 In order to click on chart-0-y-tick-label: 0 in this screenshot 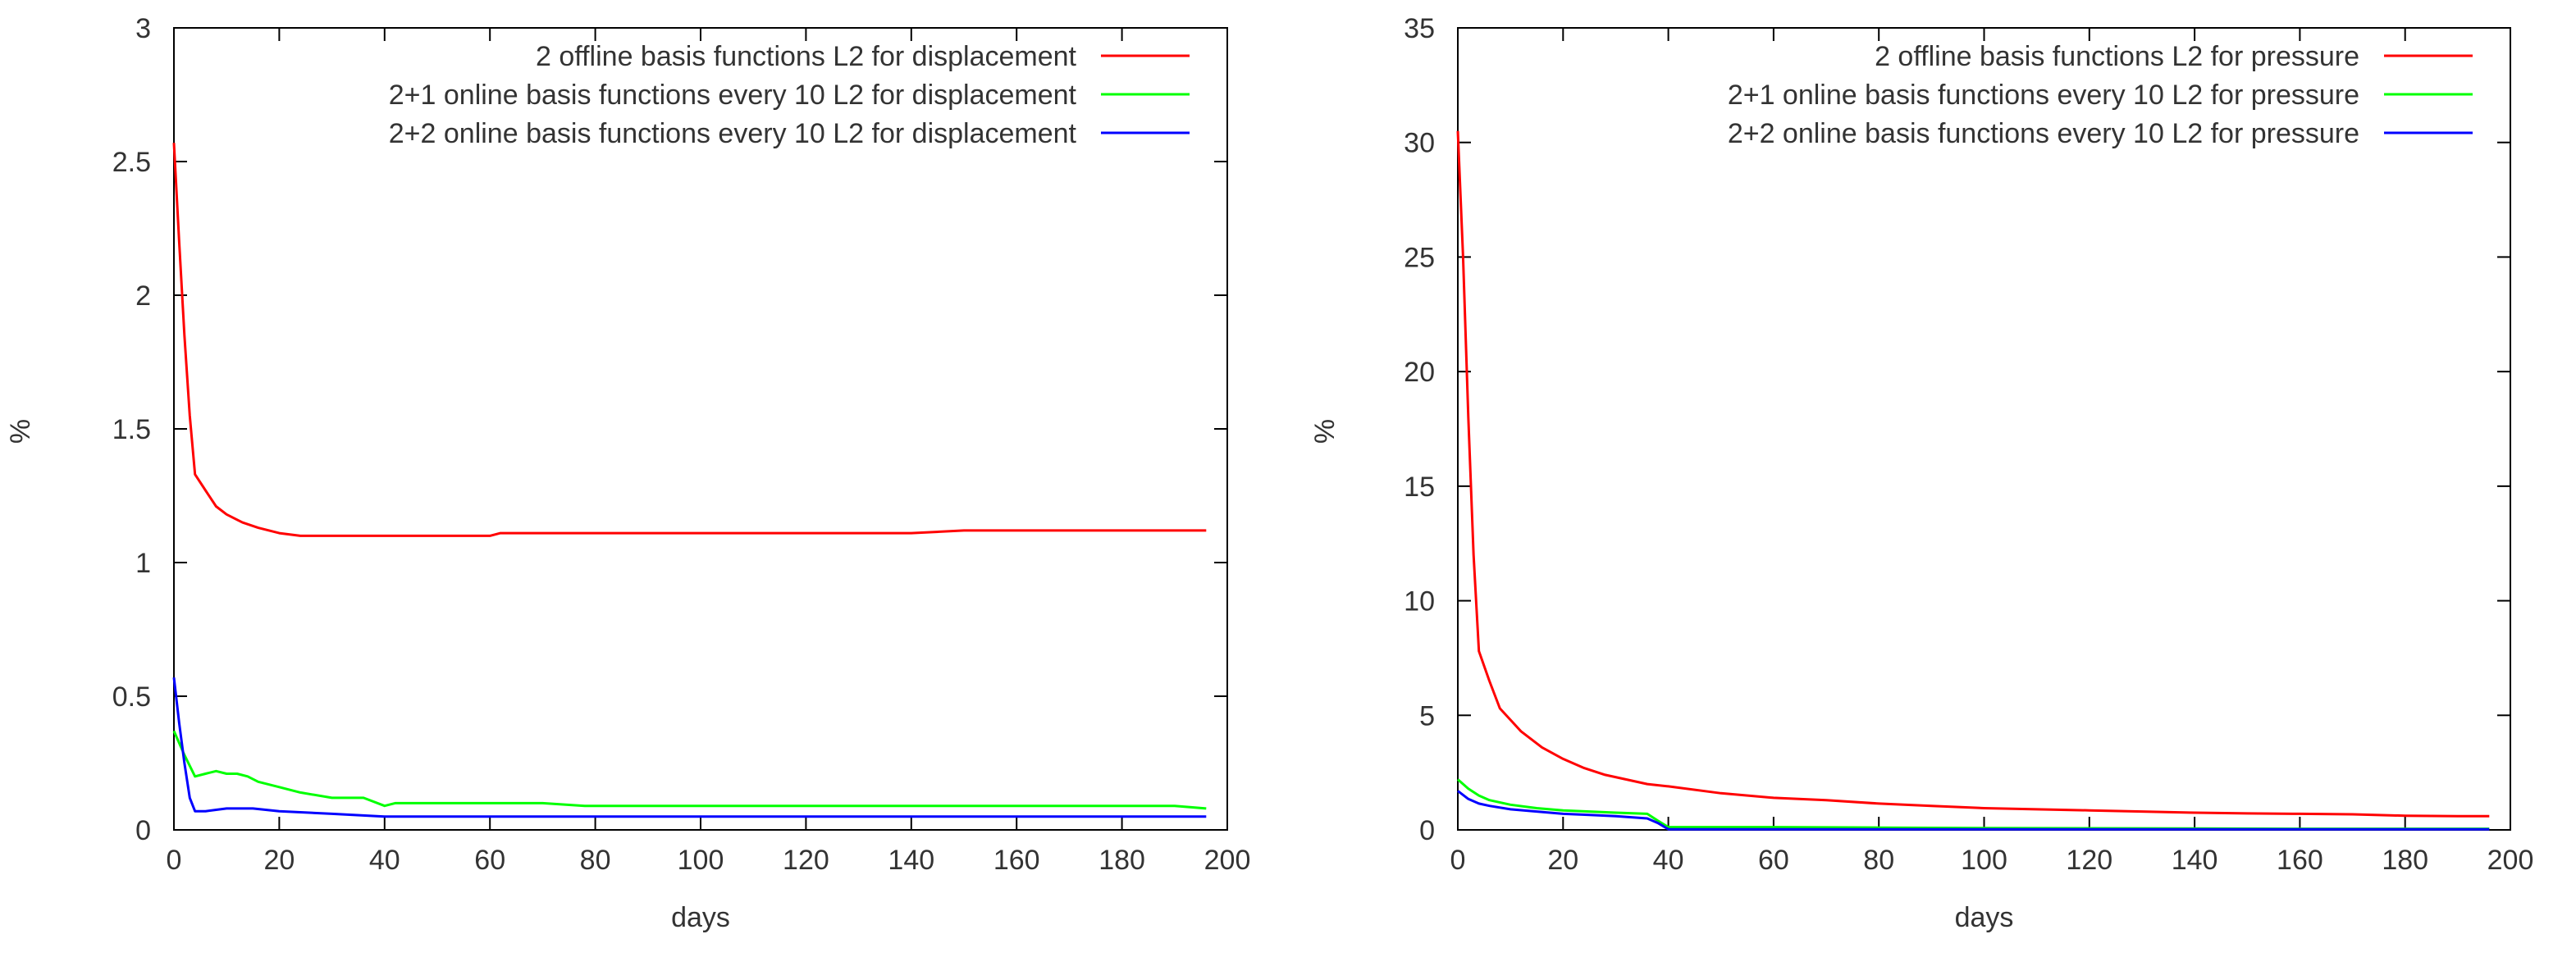, I will do `click(143, 830)`.